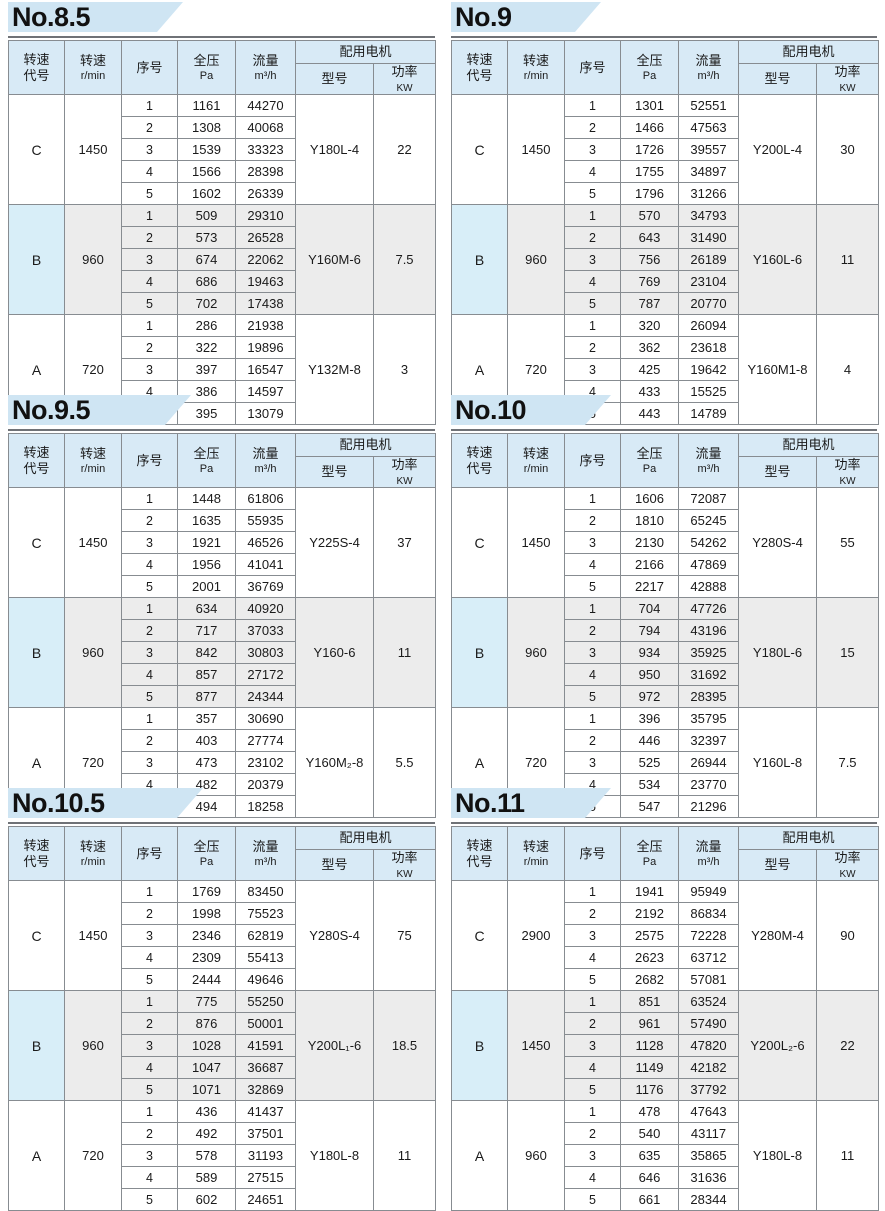 The height and width of the screenshot is (1211, 885). Describe the element at coordinates (649, 696) in the screenshot. I see `pressure-cell: 972` at that location.